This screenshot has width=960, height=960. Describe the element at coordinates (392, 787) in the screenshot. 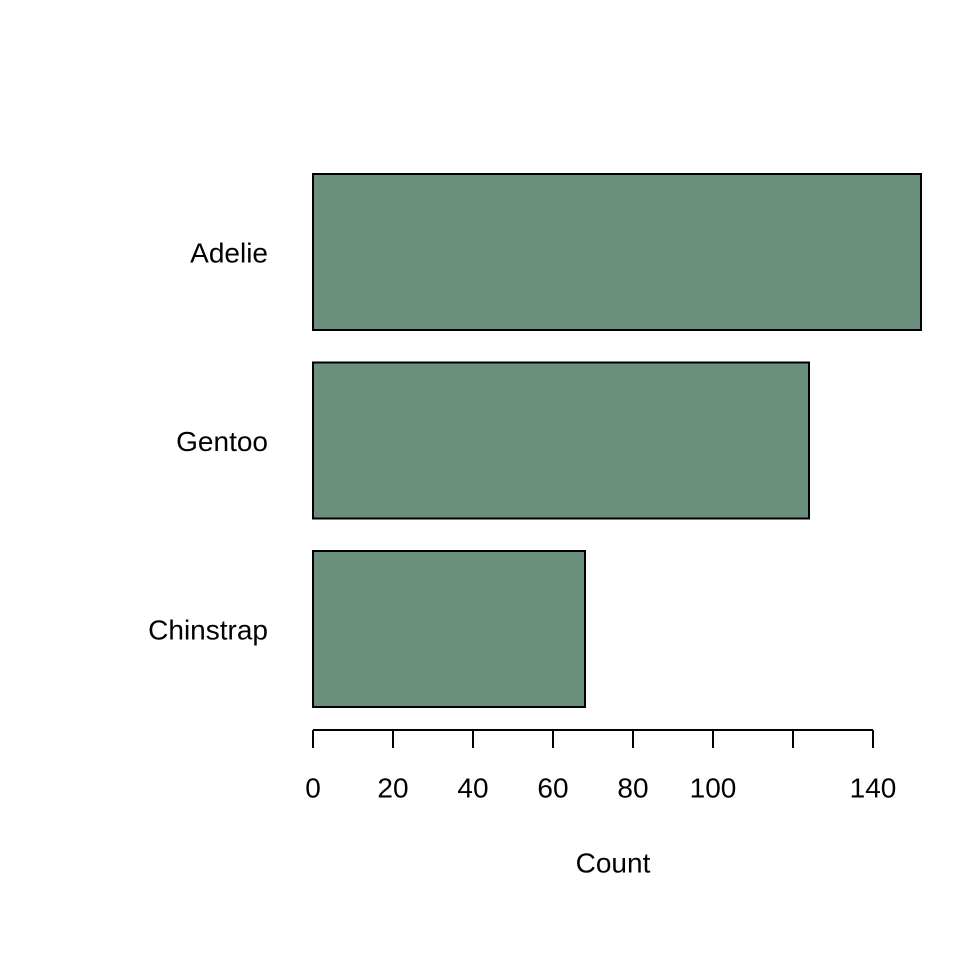

I see `x-tick-label: 20` at that location.